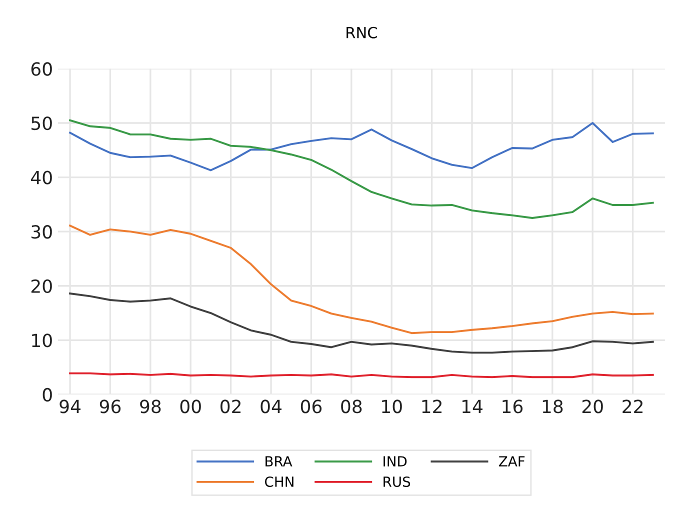 The width and height of the screenshot is (682, 509). Describe the element at coordinates (42, 232) in the screenshot. I see `y-tick-label: 30` at that location.